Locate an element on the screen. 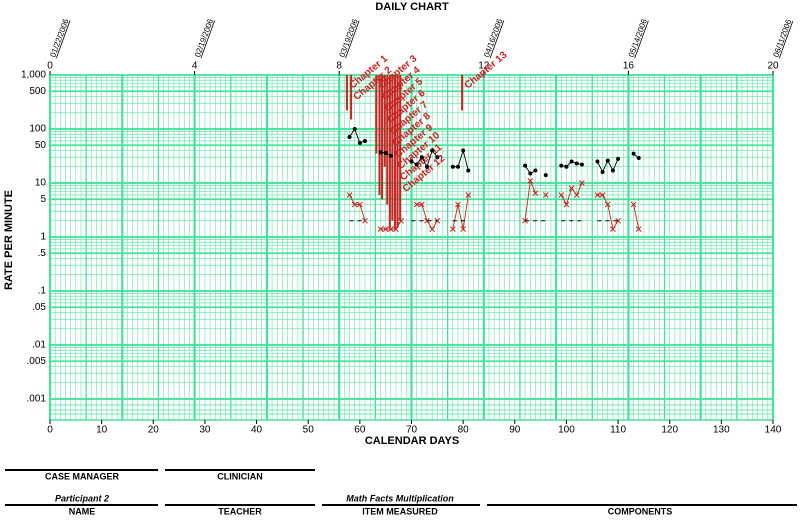 Image resolution: width=800 pixels, height=522 pixels. footer-label: COMPONENTS is located at coordinates (640, 511).